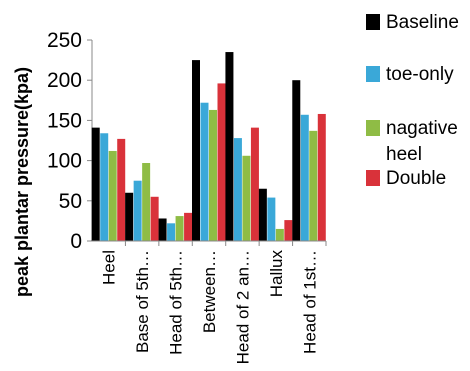  Describe the element at coordinates (109, 267) in the screenshot. I see `x-tick-label: Heel` at that location.